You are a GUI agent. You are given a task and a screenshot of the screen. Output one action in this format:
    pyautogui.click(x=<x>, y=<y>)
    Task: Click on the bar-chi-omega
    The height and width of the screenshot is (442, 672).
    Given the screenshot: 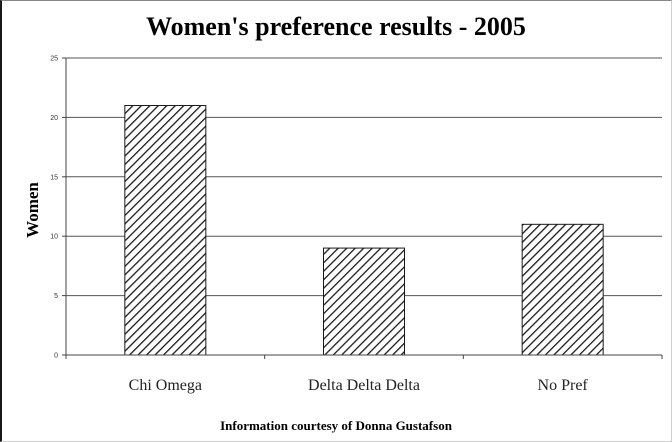 What is the action you would take?
    pyautogui.click(x=165, y=230)
    